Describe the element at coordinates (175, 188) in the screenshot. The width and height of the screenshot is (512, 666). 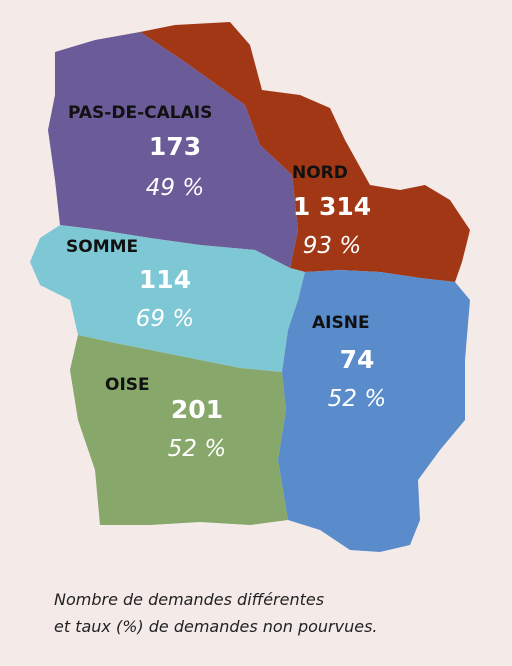
I see `region-rate: 49 %` at that location.